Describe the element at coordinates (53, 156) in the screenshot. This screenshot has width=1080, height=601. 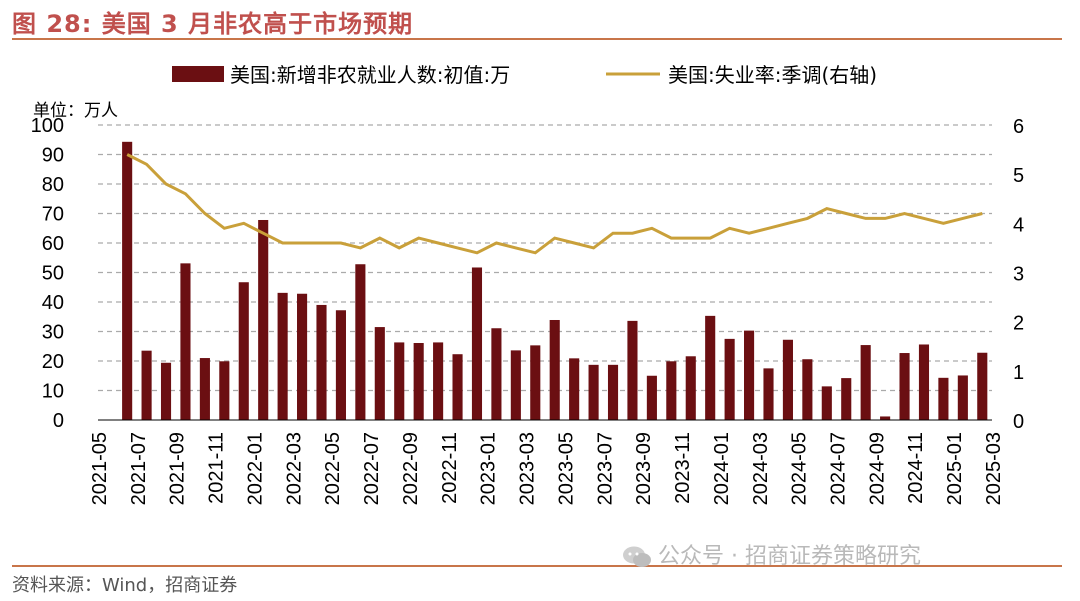
I see `left-tick-label: 90` at that location.